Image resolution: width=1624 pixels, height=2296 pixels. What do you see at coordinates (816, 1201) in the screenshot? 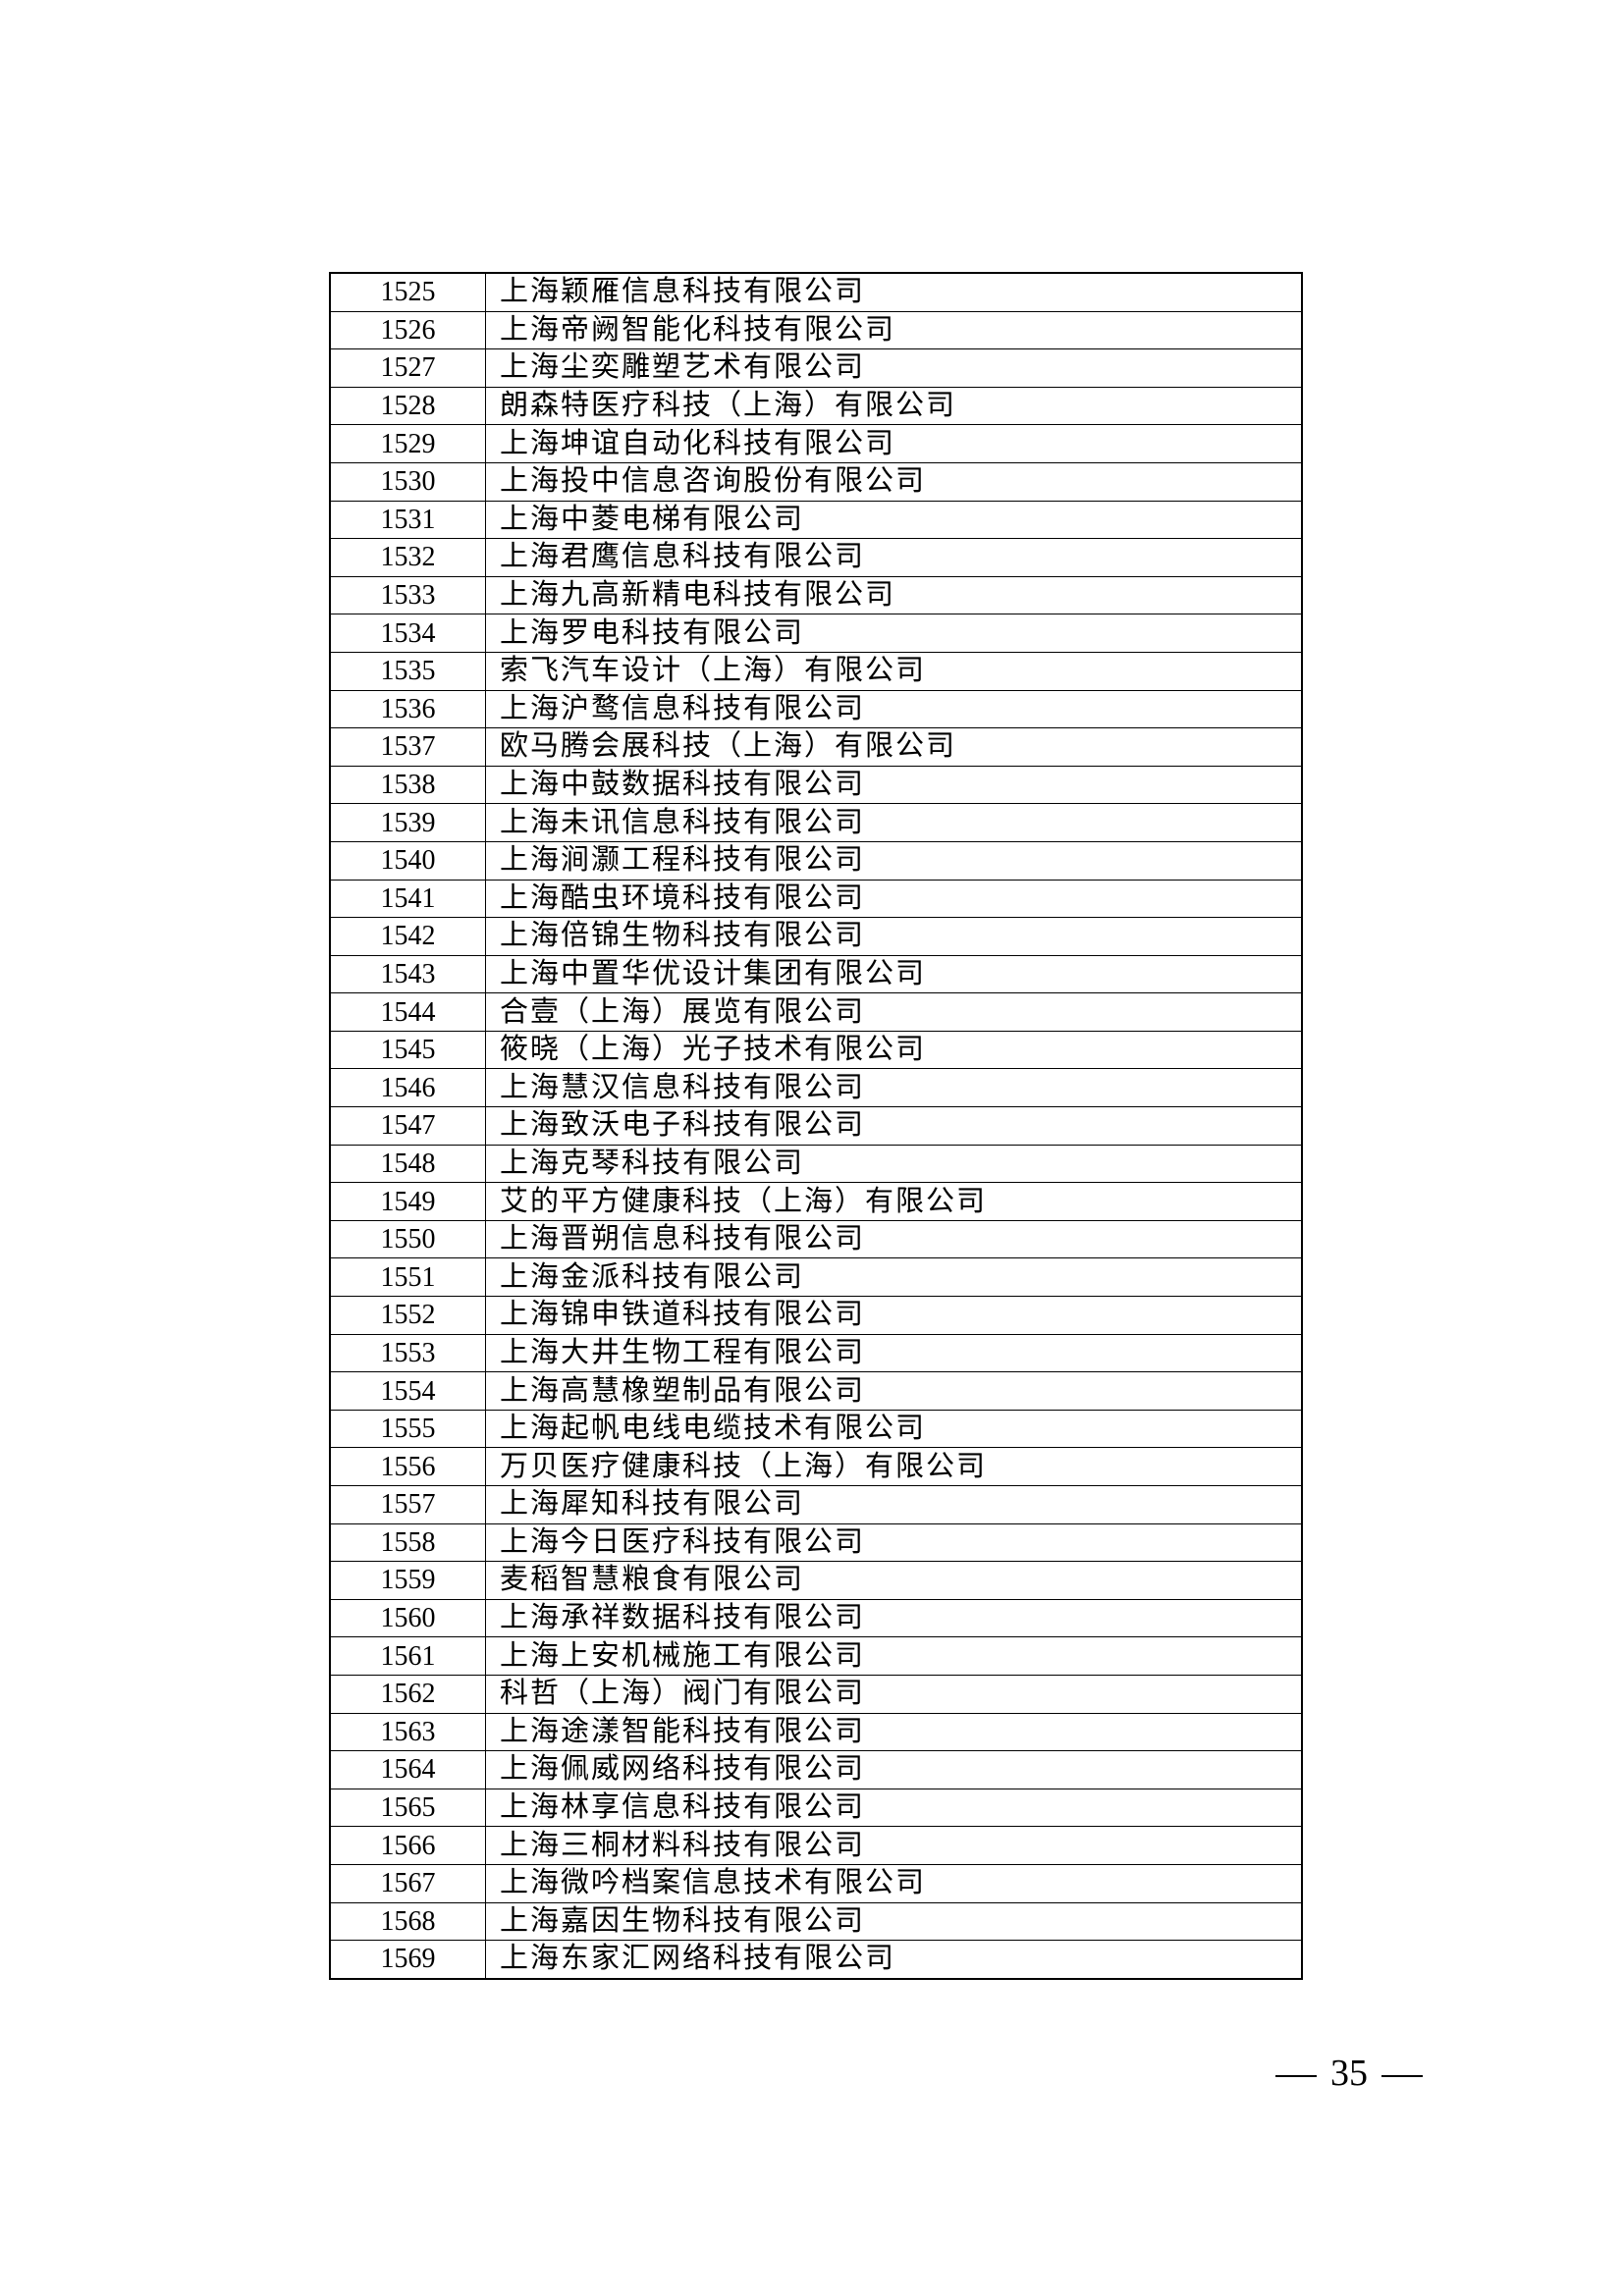
I see `table-row: 1549 艾的平方健康科技（上海）有限公司` at bounding box center [816, 1201].